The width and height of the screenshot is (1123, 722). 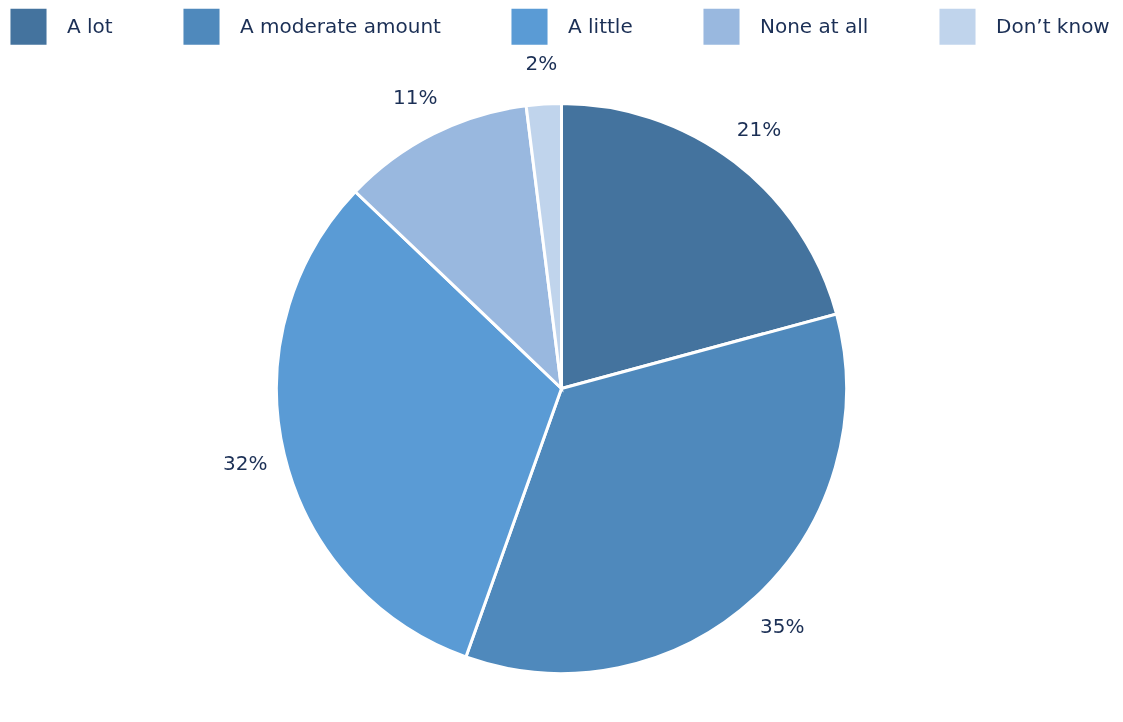 What do you see at coordinates (782, 626) in the screenshot?
I see `data-label: 35%` at bounding box center [782, 626].